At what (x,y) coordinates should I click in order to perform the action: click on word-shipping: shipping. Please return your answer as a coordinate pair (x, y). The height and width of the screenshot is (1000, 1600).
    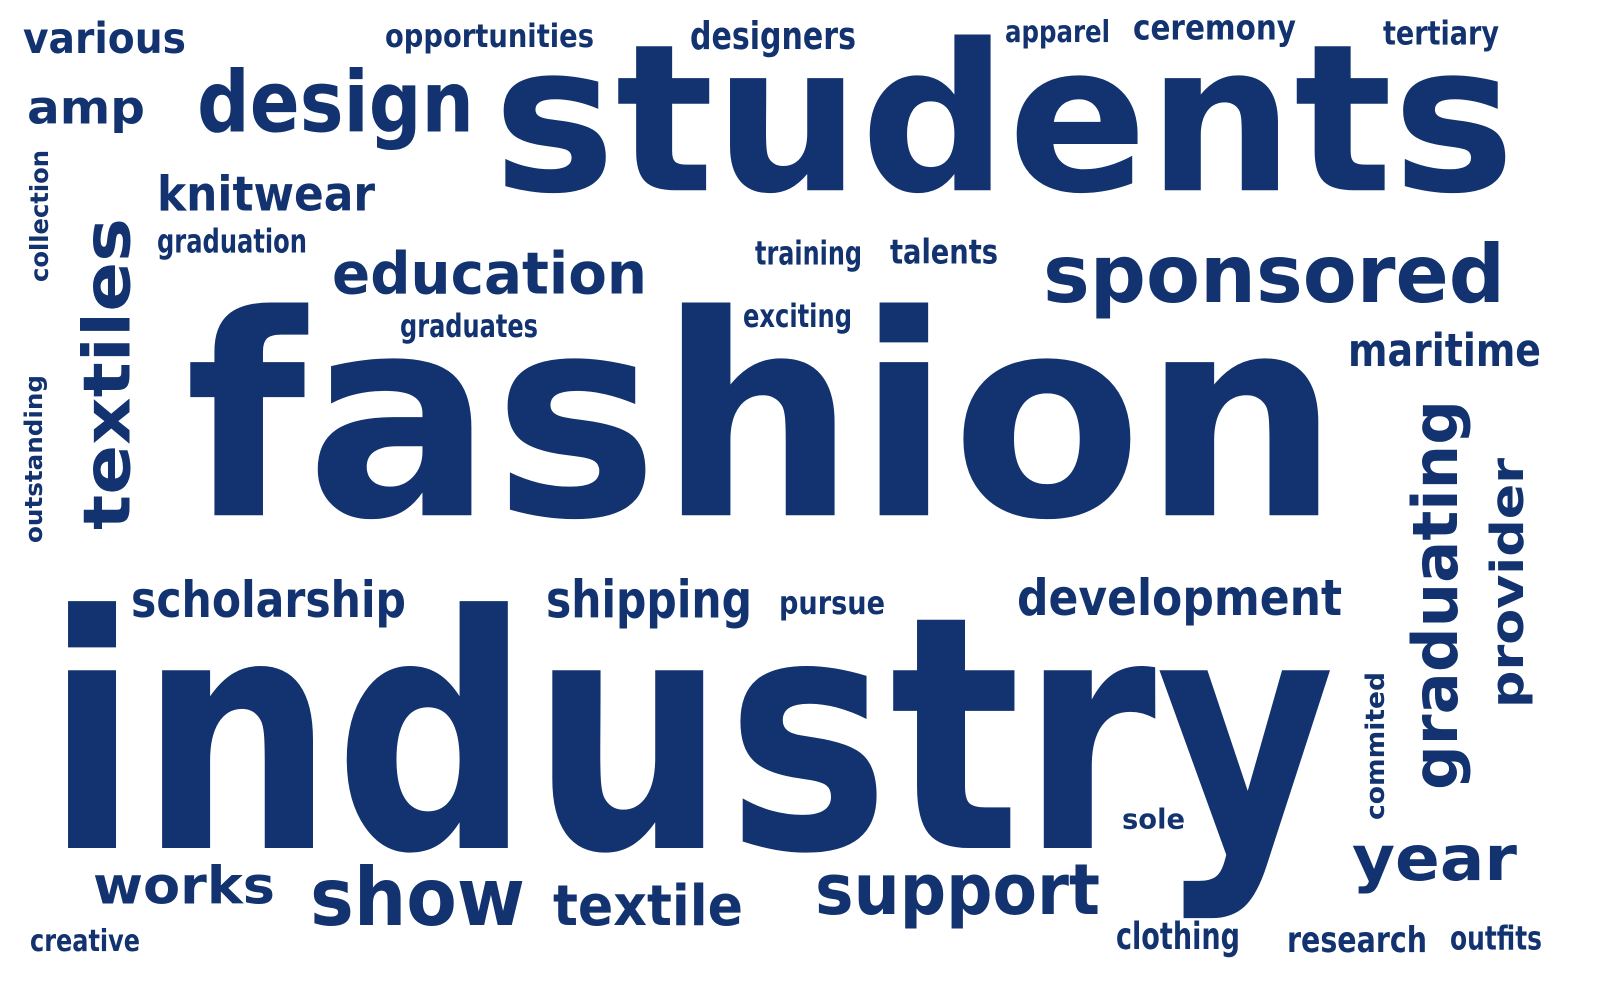
    Looking at the image, I should click on (649, 600).